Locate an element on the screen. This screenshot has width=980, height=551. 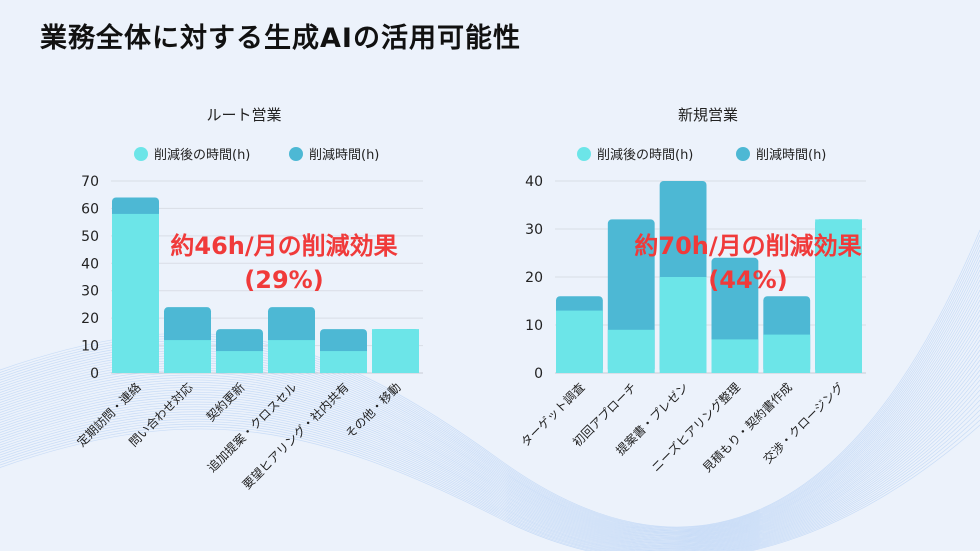
x-tick-label: その他・移動 is located at coordinates (373, 410).